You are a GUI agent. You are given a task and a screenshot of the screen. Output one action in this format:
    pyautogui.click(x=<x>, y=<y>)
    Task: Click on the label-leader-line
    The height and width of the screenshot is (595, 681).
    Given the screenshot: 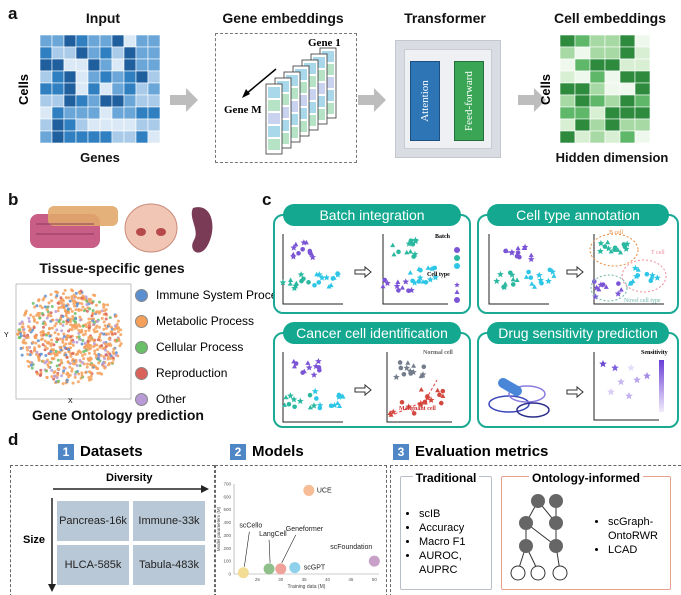 What is the action you would take?
    pyautogui.click(x=247, y=549)
    